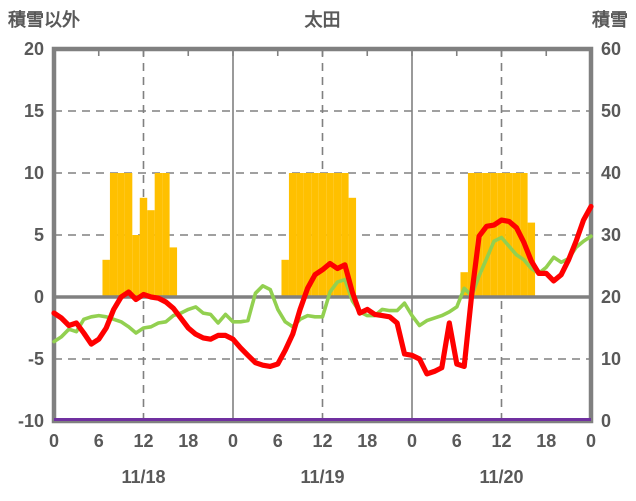  I want to click on chart-title: 太田, so click(322, 20).